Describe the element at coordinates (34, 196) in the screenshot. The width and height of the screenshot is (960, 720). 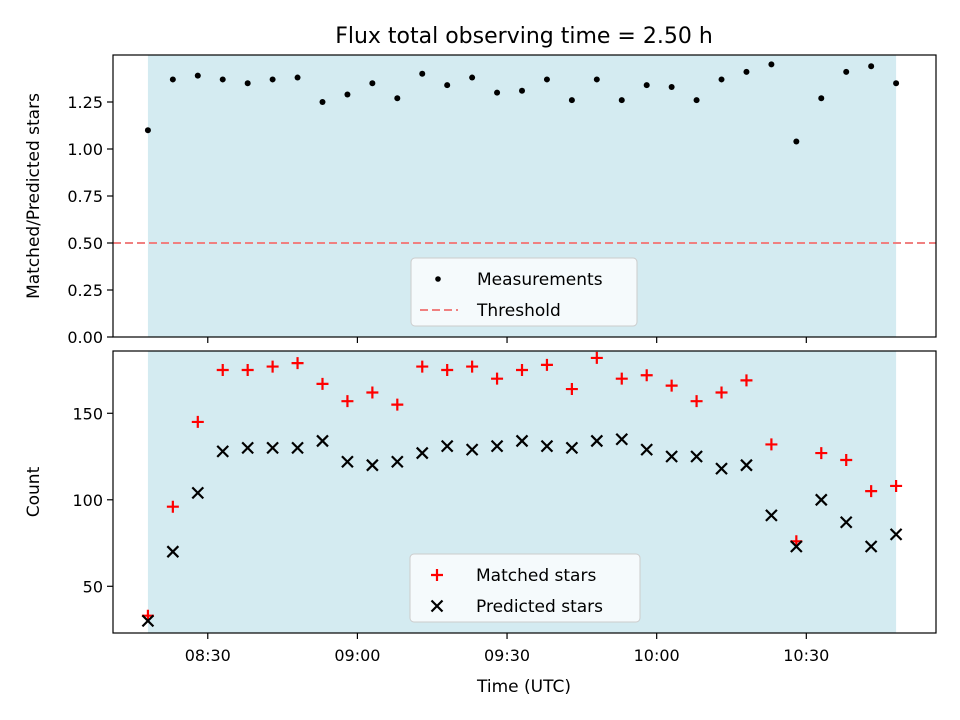
I see `y-axis-label: Matched/Predicted stars` at that location.